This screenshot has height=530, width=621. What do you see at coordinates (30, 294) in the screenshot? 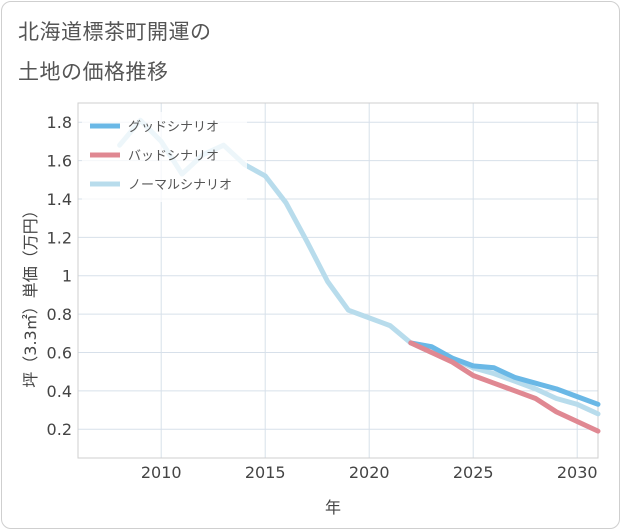
I see `y-axis-title: 坪（3.3㎡）単価（万円）` at bounding box center [30, 294].